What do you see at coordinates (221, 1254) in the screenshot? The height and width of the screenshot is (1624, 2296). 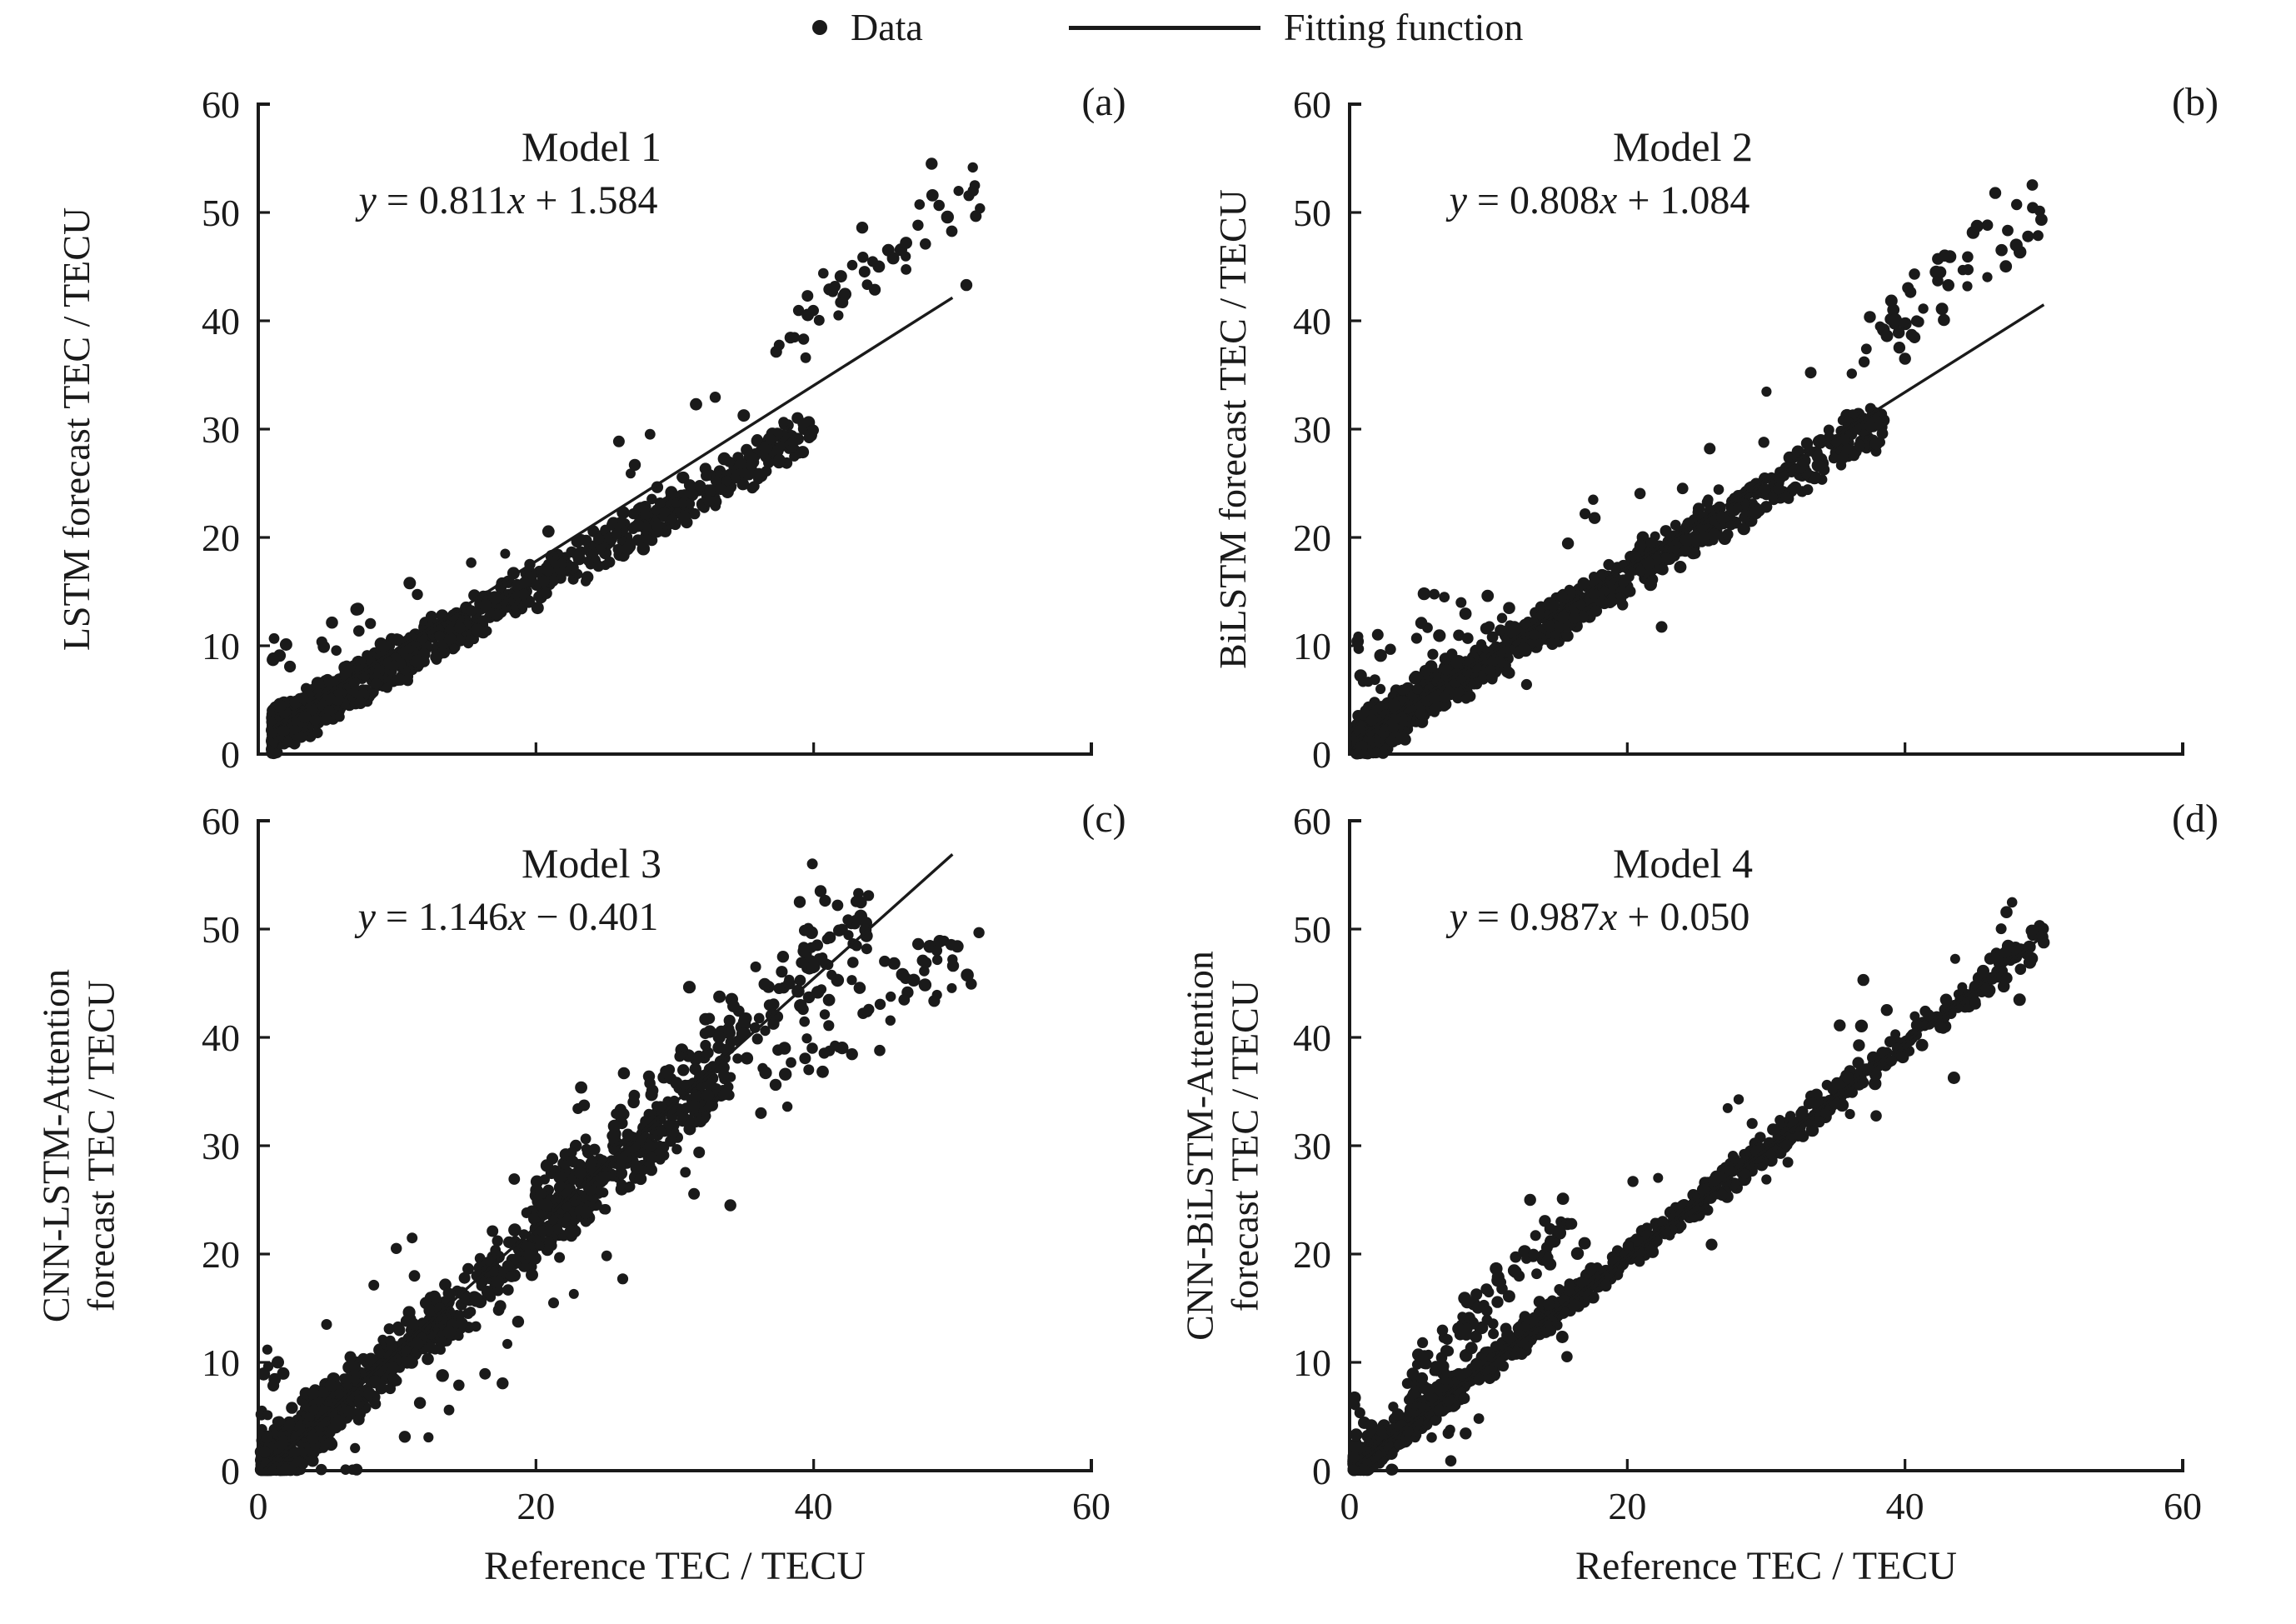 I see `panel-c-ytick-20: 20` at bounding box center [221, 1254].